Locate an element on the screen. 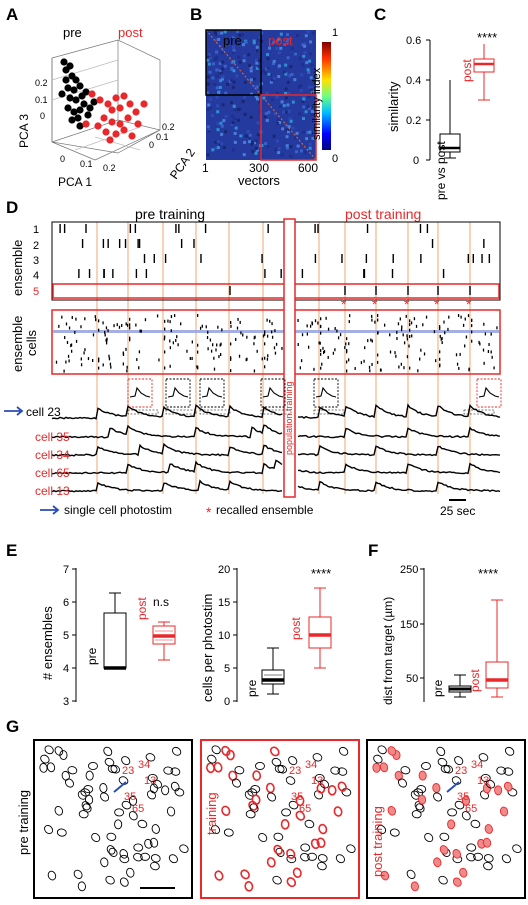 The image size is (528, 905). y-tick: 0.2 is located at coordinates (168, 127).